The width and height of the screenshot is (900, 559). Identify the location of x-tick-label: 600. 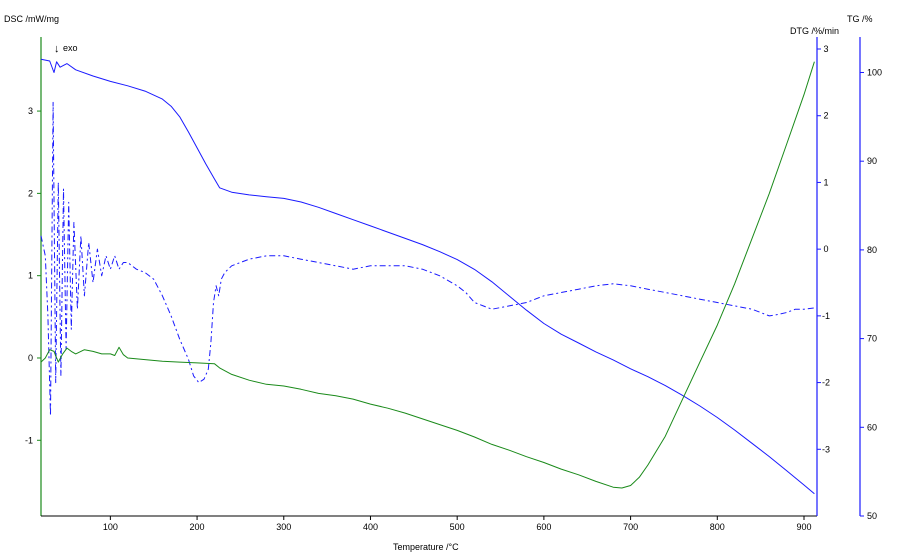
(543, 527).